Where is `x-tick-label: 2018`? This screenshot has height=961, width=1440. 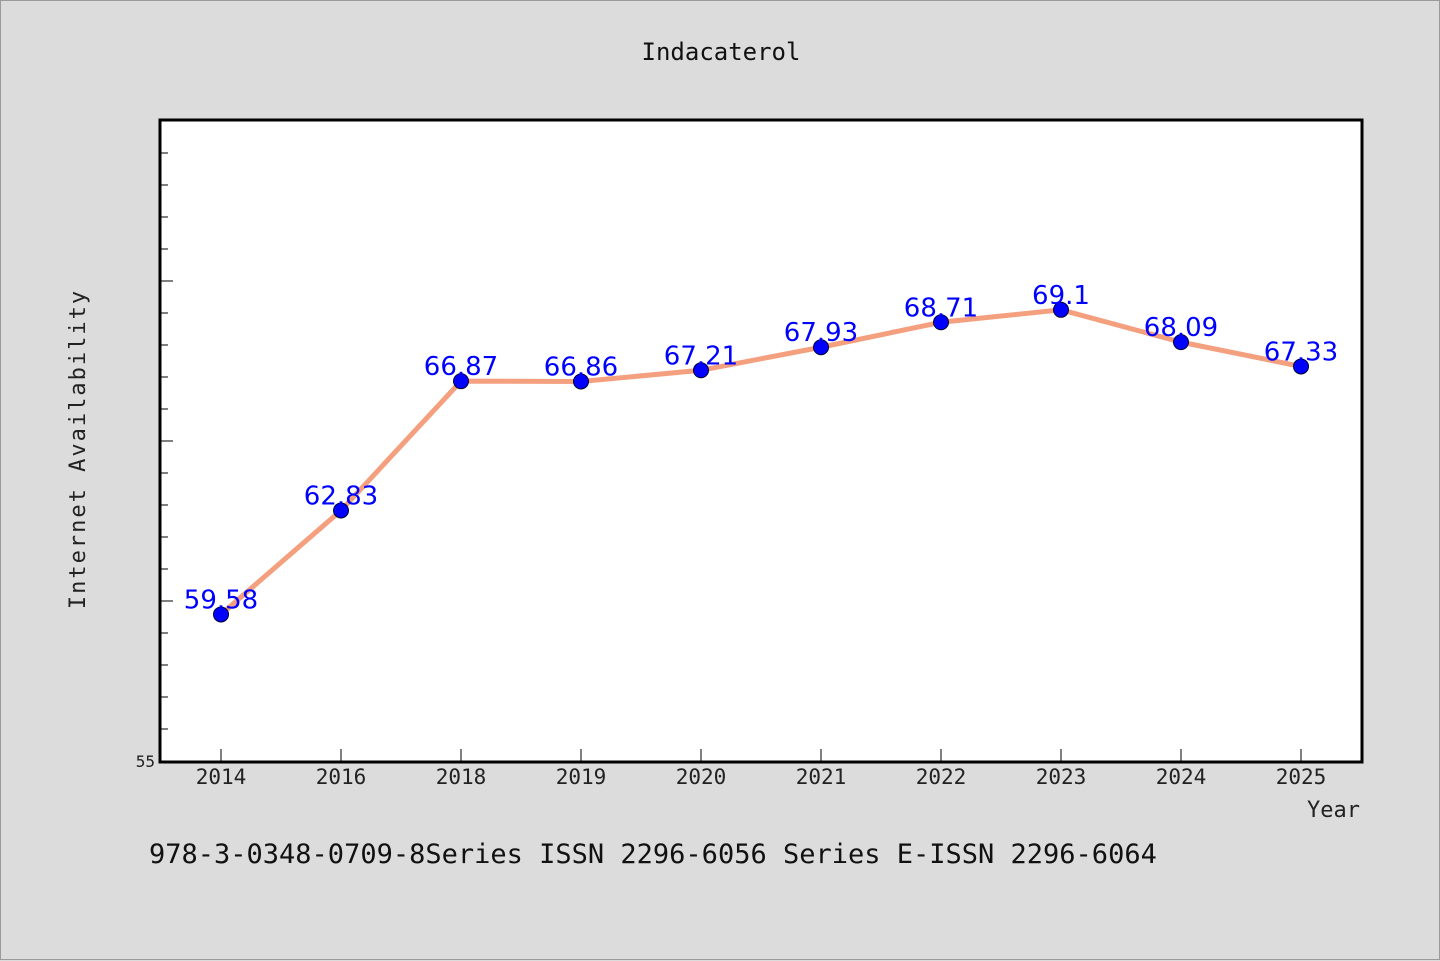
x-tick-label: 2018 is located at coordinates (461, 777).